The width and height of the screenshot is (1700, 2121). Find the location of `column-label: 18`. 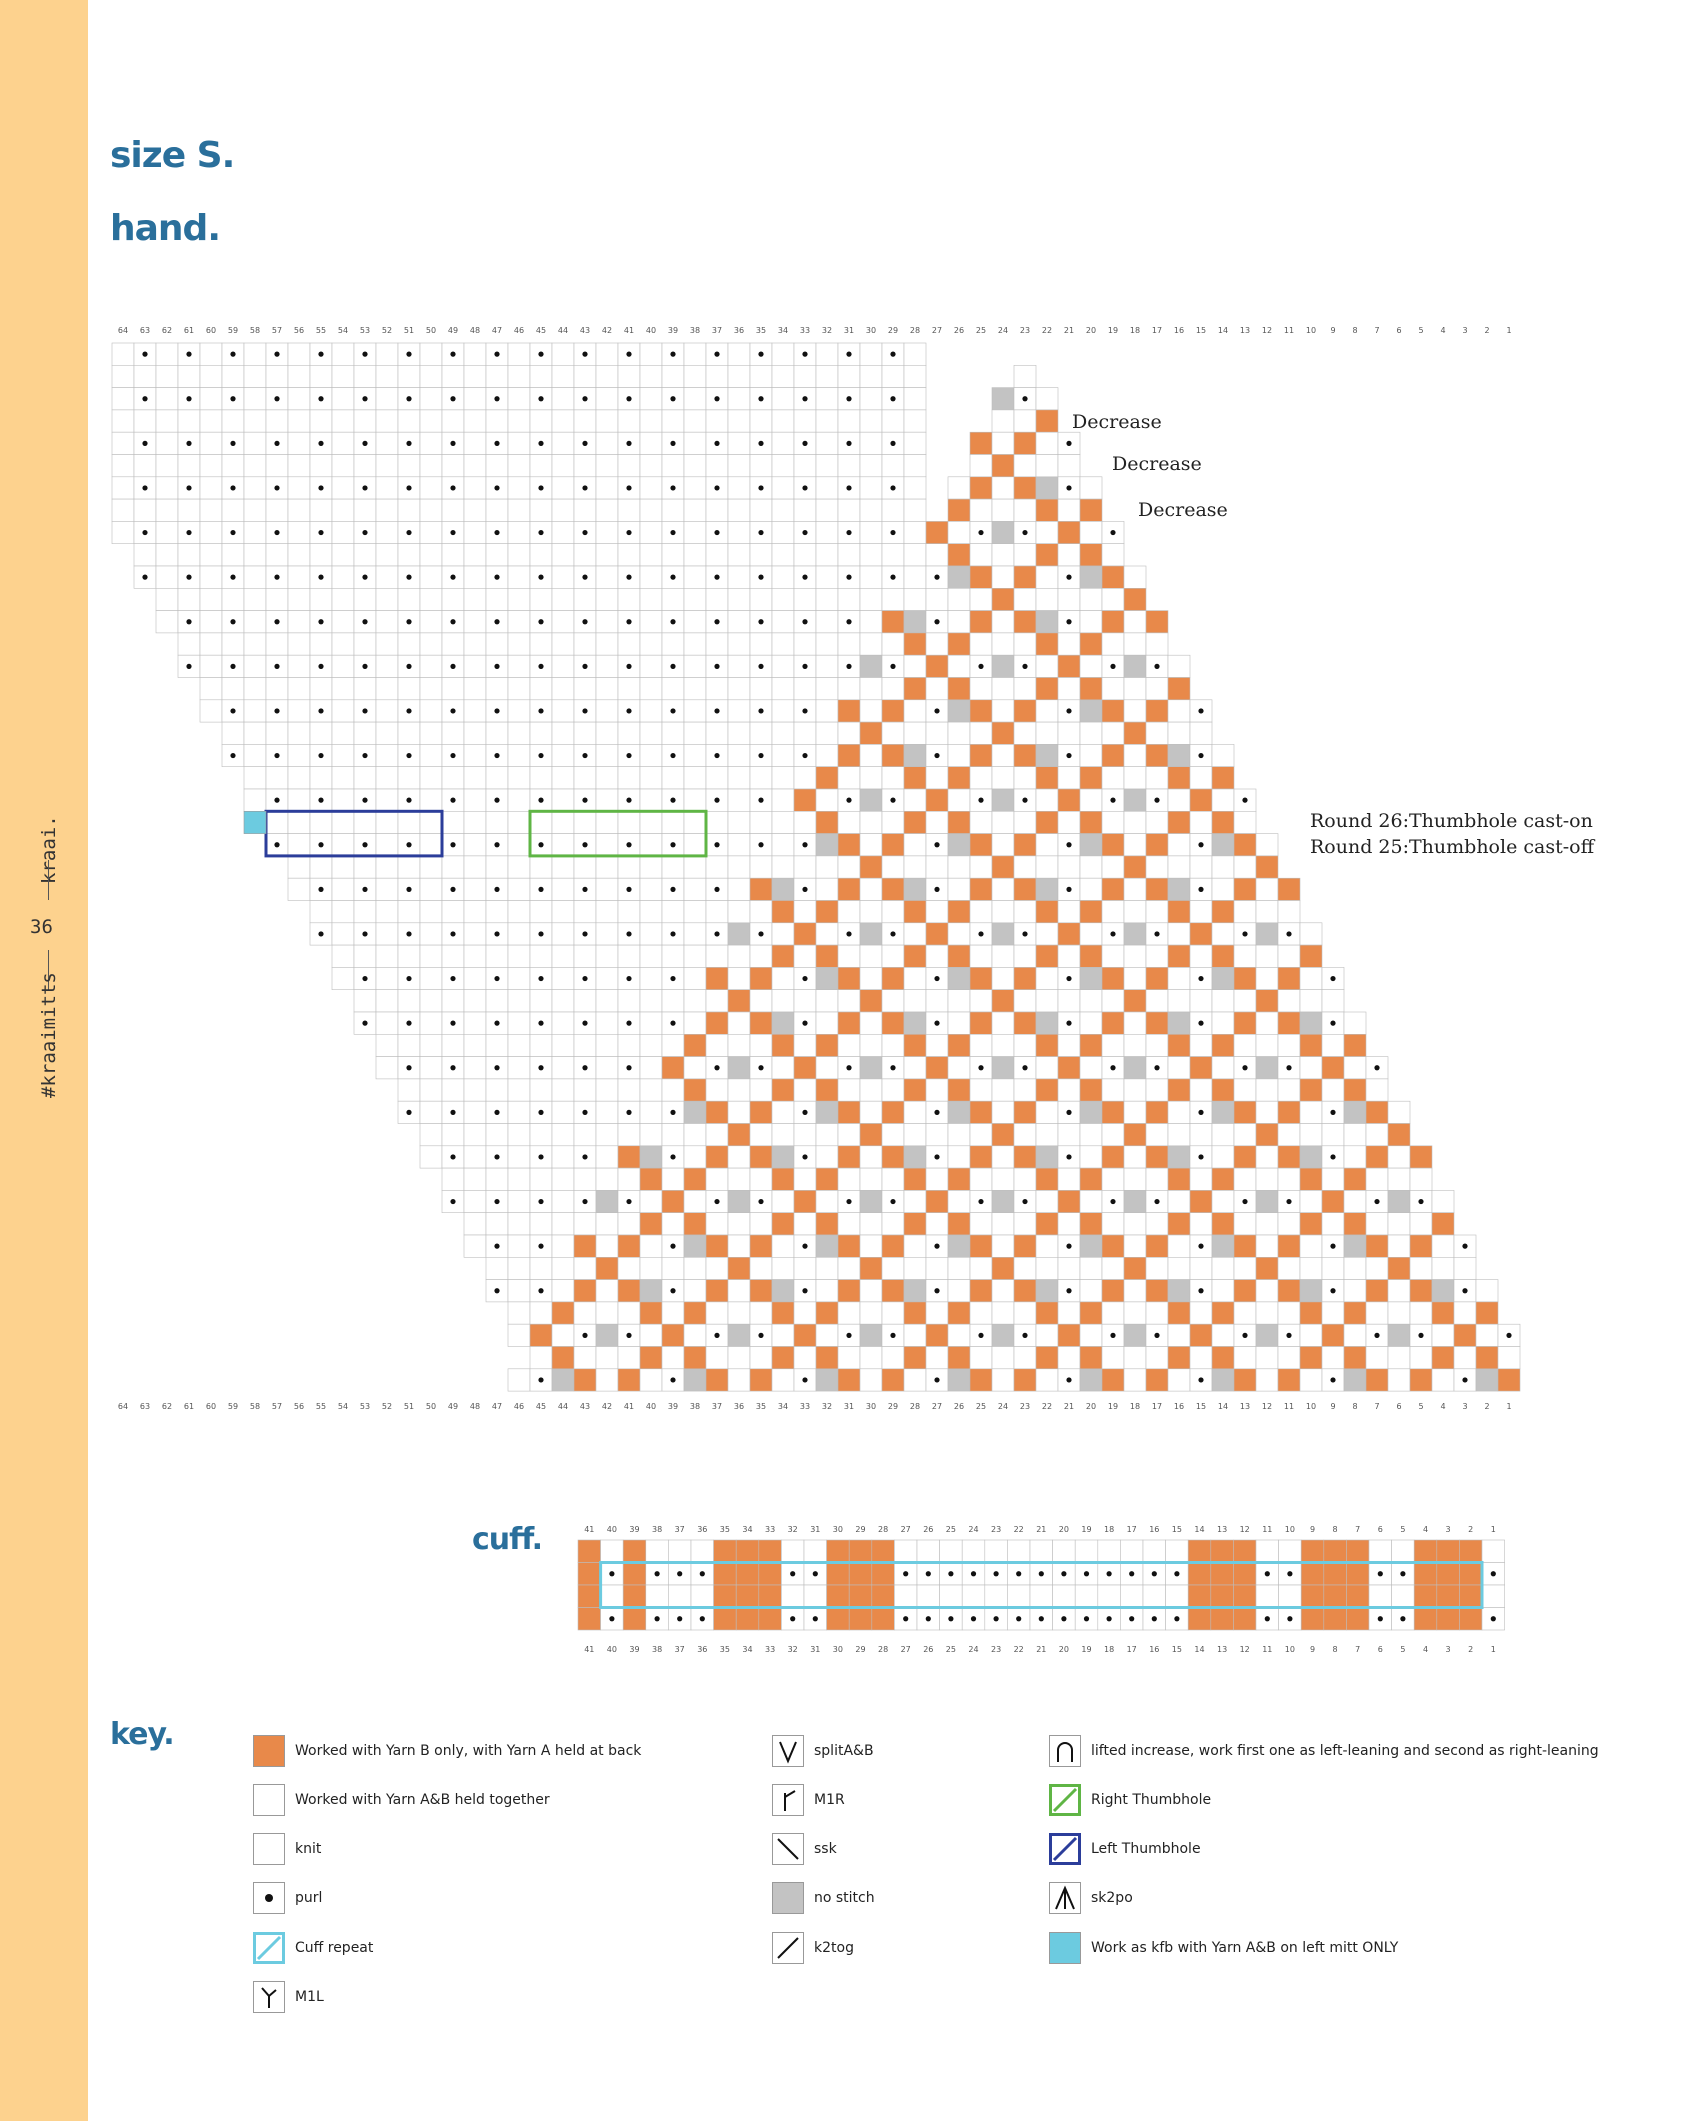

column-label: 18 is located at coordinates (1109, 1649).